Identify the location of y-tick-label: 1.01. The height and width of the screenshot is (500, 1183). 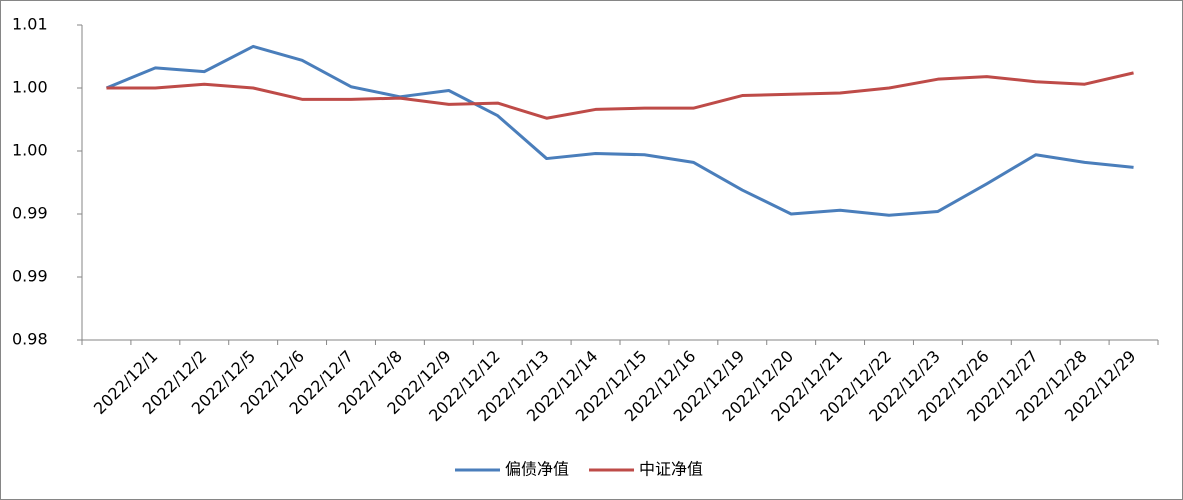
(30, 24).